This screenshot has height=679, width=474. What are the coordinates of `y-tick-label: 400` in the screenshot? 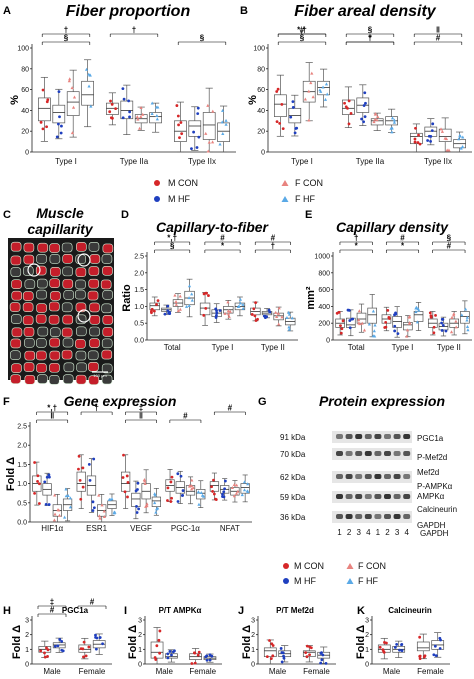 It's located at (324, 307).